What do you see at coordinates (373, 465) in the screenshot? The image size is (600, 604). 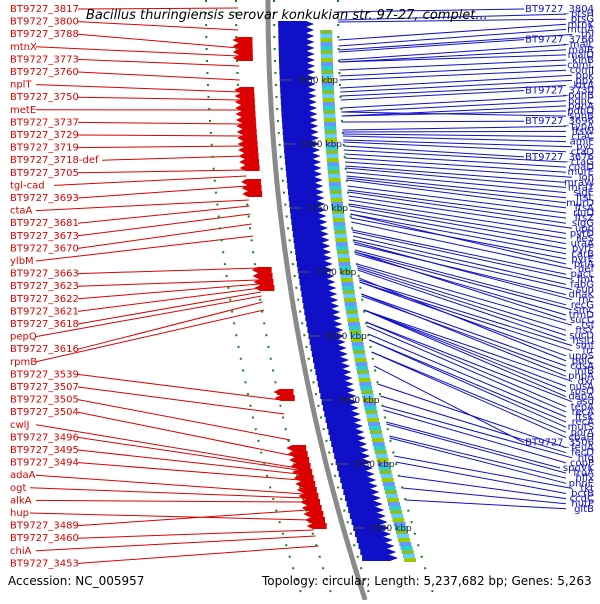 I see `position-tick-label: 3550 kbp` at bounding box center [373, 465].